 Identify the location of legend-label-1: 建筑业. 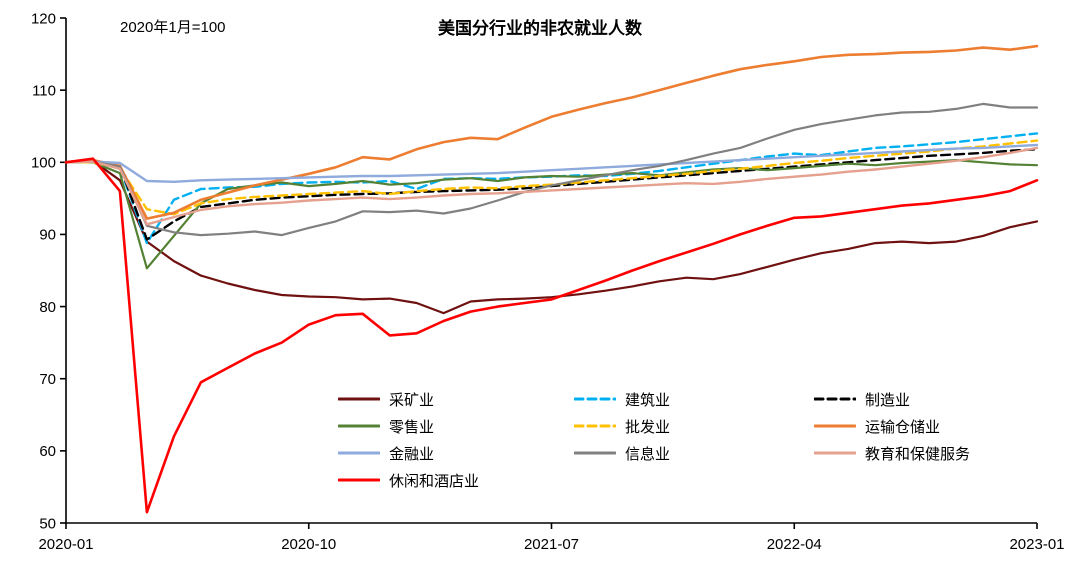
(648, 400).